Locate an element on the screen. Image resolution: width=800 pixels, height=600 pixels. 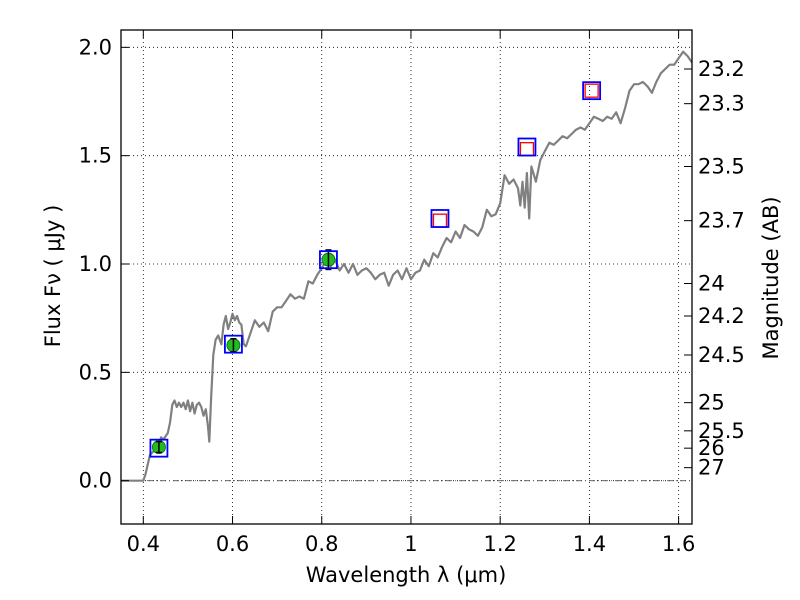
y-tick-label: 0.0 is located at coordinates (95, 481).